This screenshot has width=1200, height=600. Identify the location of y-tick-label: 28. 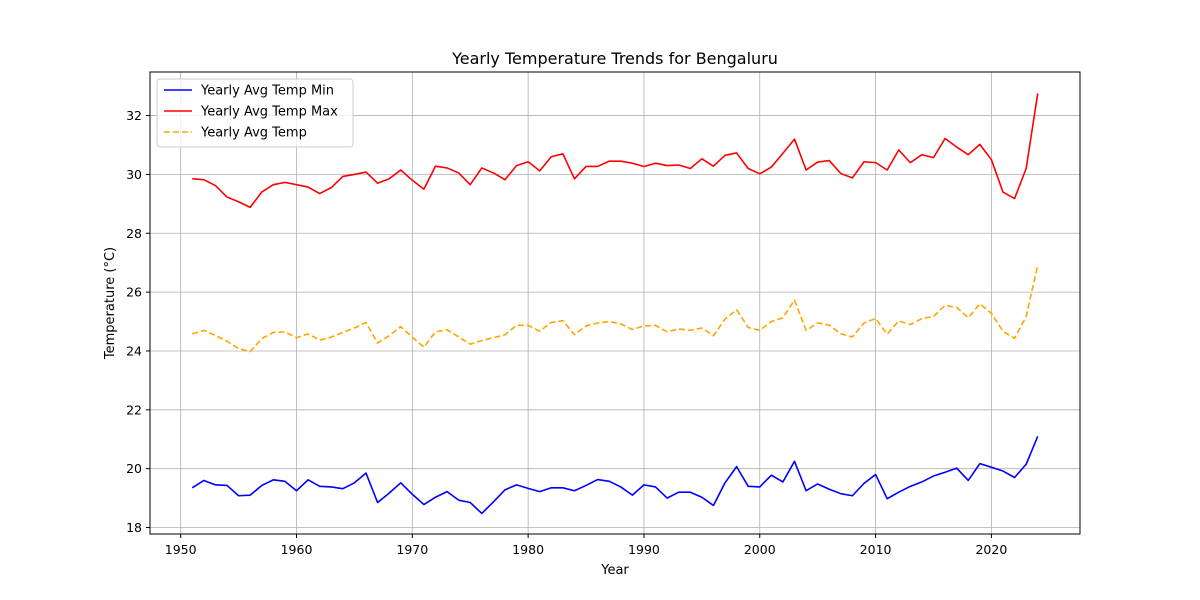
(134, 233).